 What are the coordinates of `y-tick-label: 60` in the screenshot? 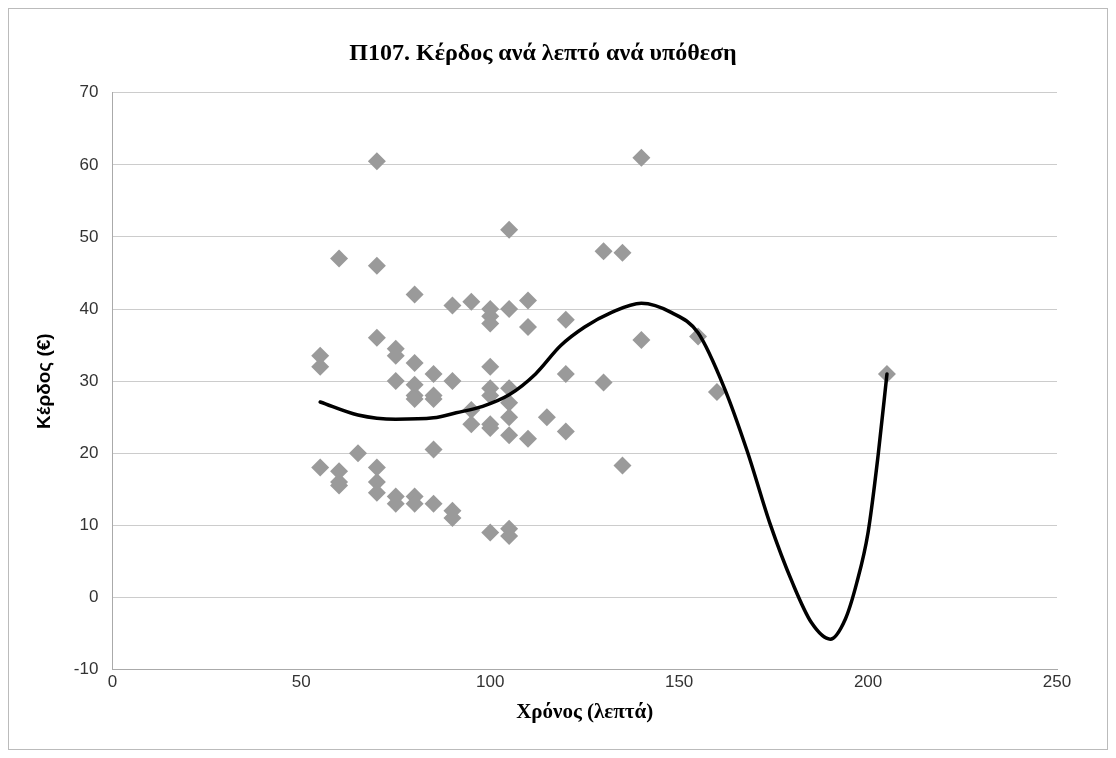 It's located at (89, 164).